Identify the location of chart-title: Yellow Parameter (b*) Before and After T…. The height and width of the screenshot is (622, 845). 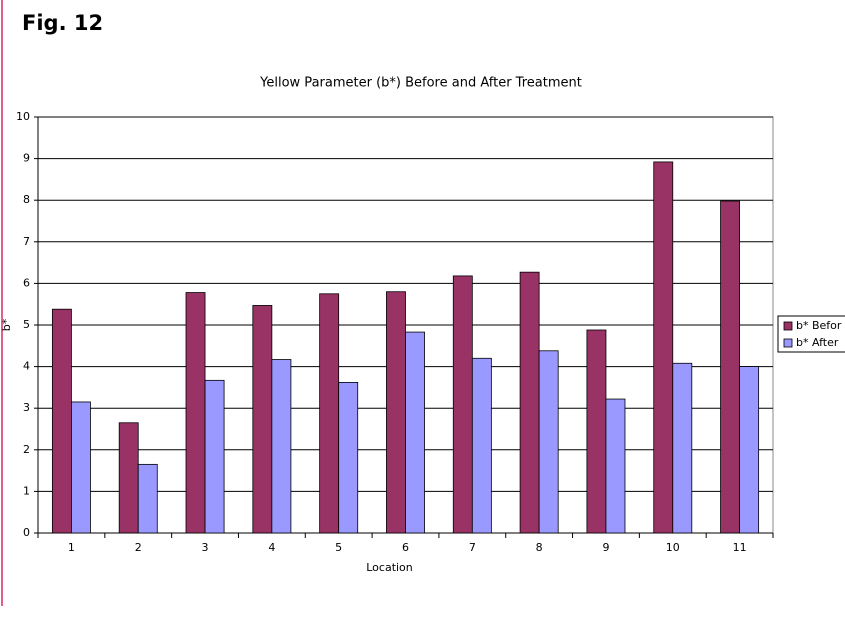
(420, 83).